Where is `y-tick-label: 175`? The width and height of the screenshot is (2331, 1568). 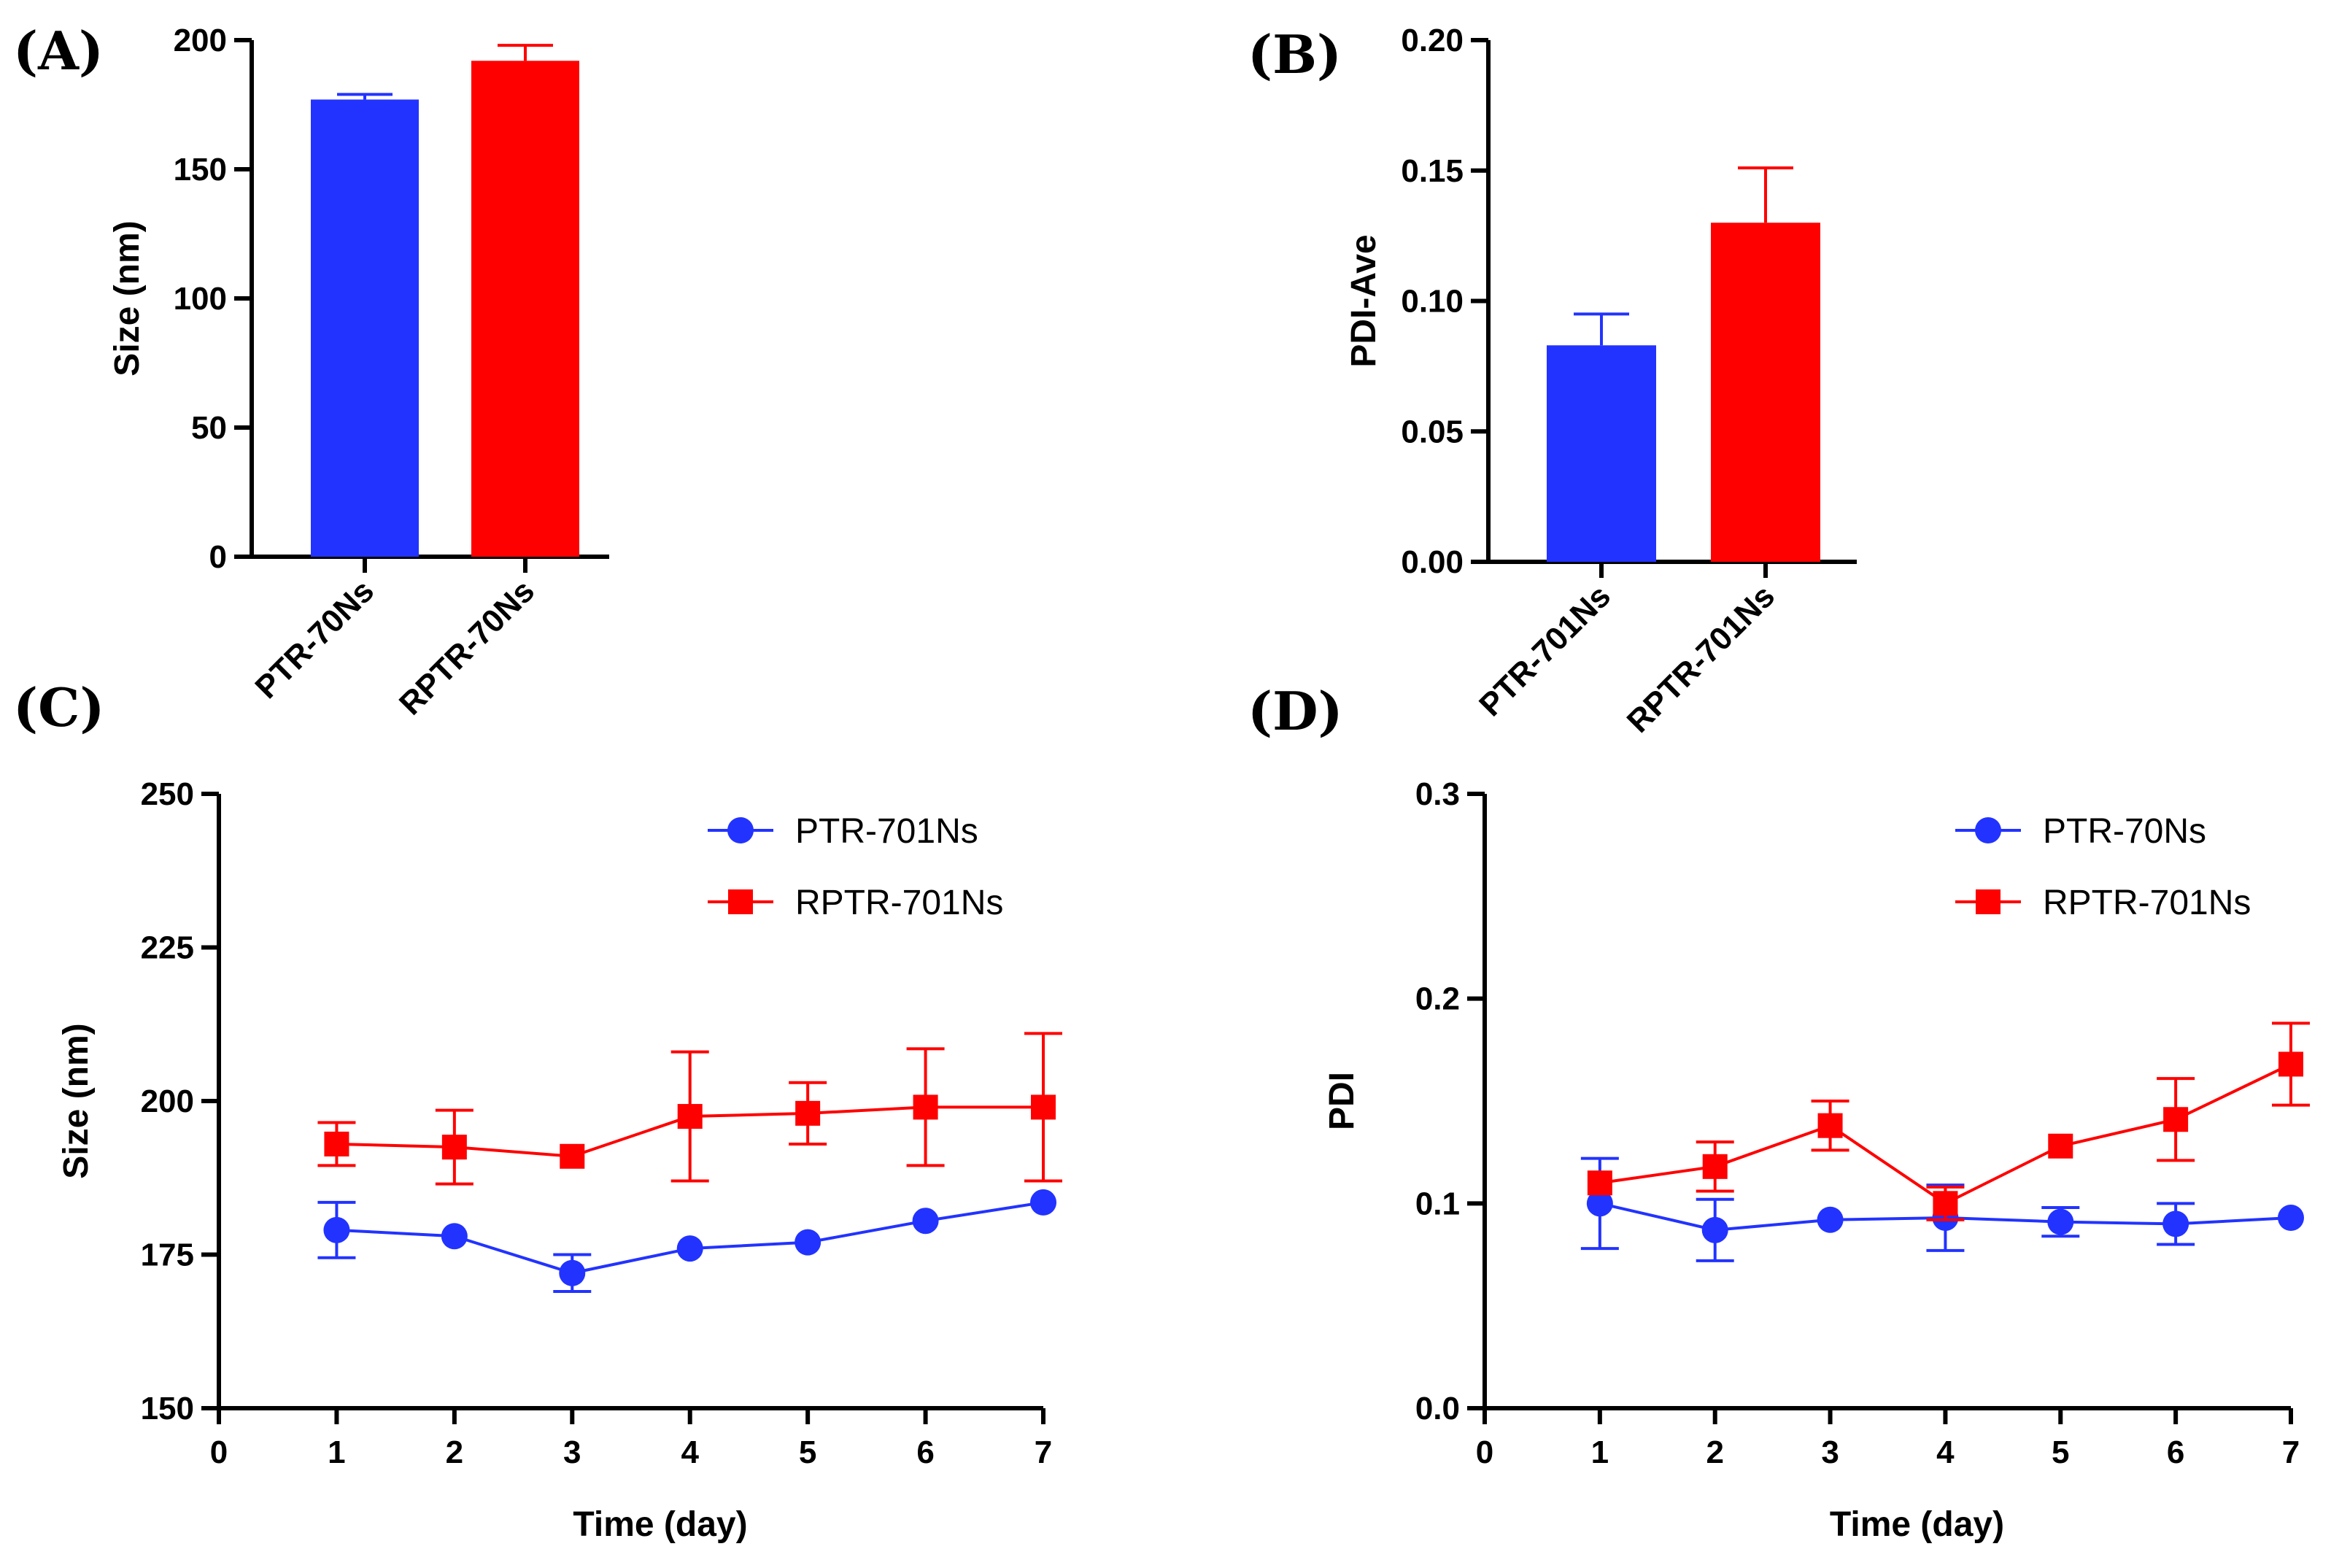
y-tick-label: 175 is located at coordinates (167, 1255).